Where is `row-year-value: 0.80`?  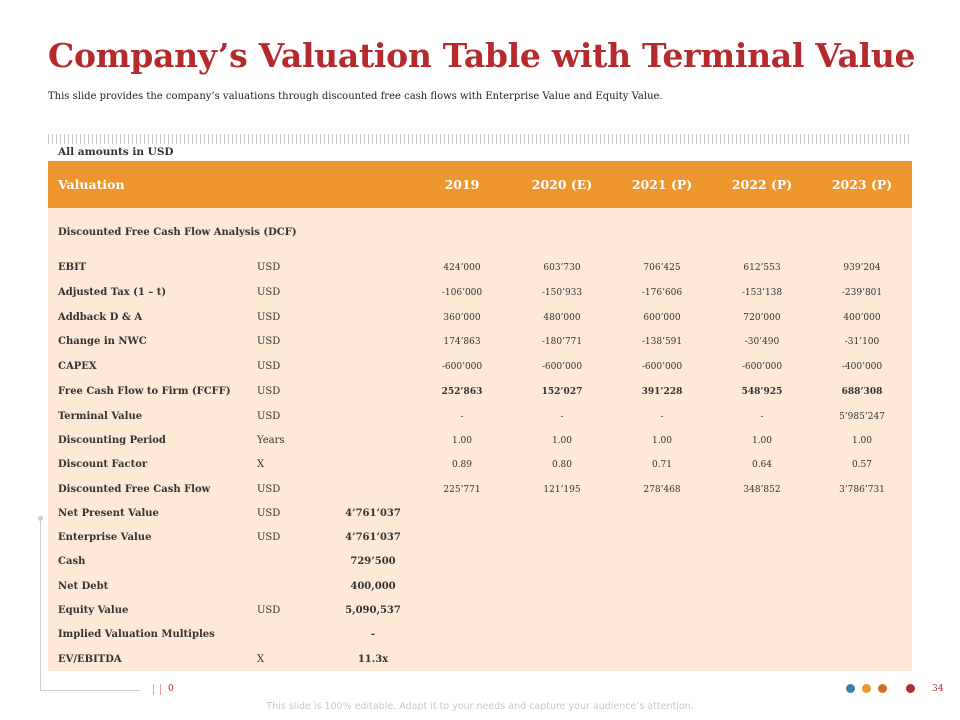 row-year-value: 0.80 is located at coordinates (562, 465).